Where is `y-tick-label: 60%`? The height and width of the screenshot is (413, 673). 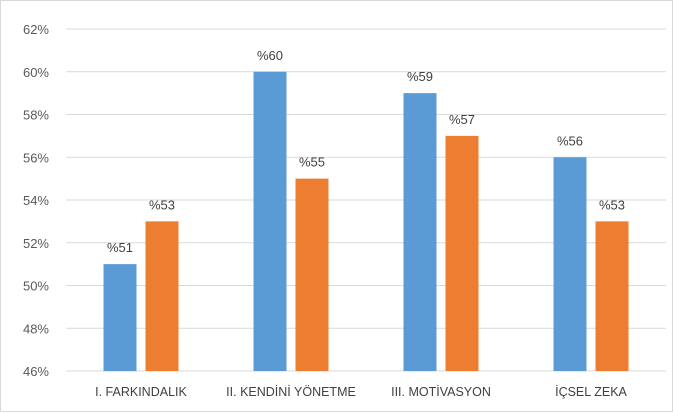
y-tick-label: 60% is located at coordinates (36, 72).